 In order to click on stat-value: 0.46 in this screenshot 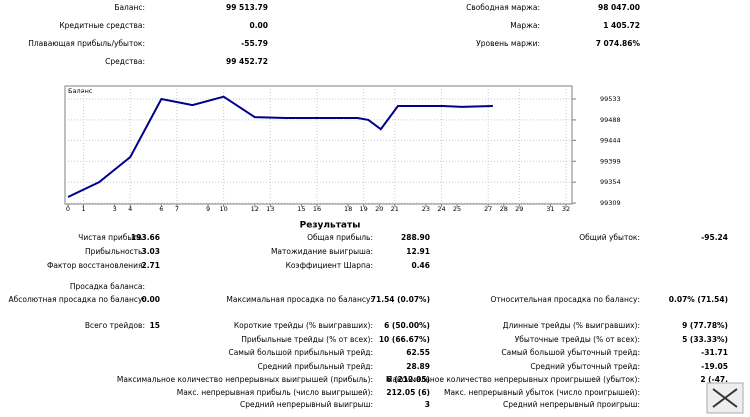, I will do `click(420, 265)`.